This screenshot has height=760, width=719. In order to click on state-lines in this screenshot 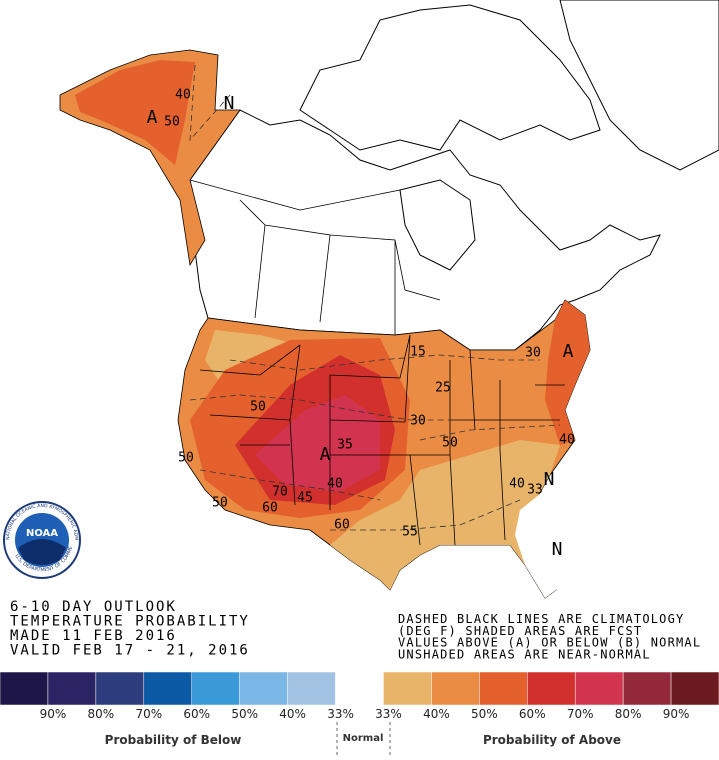, I will do `click(382, 440)`.